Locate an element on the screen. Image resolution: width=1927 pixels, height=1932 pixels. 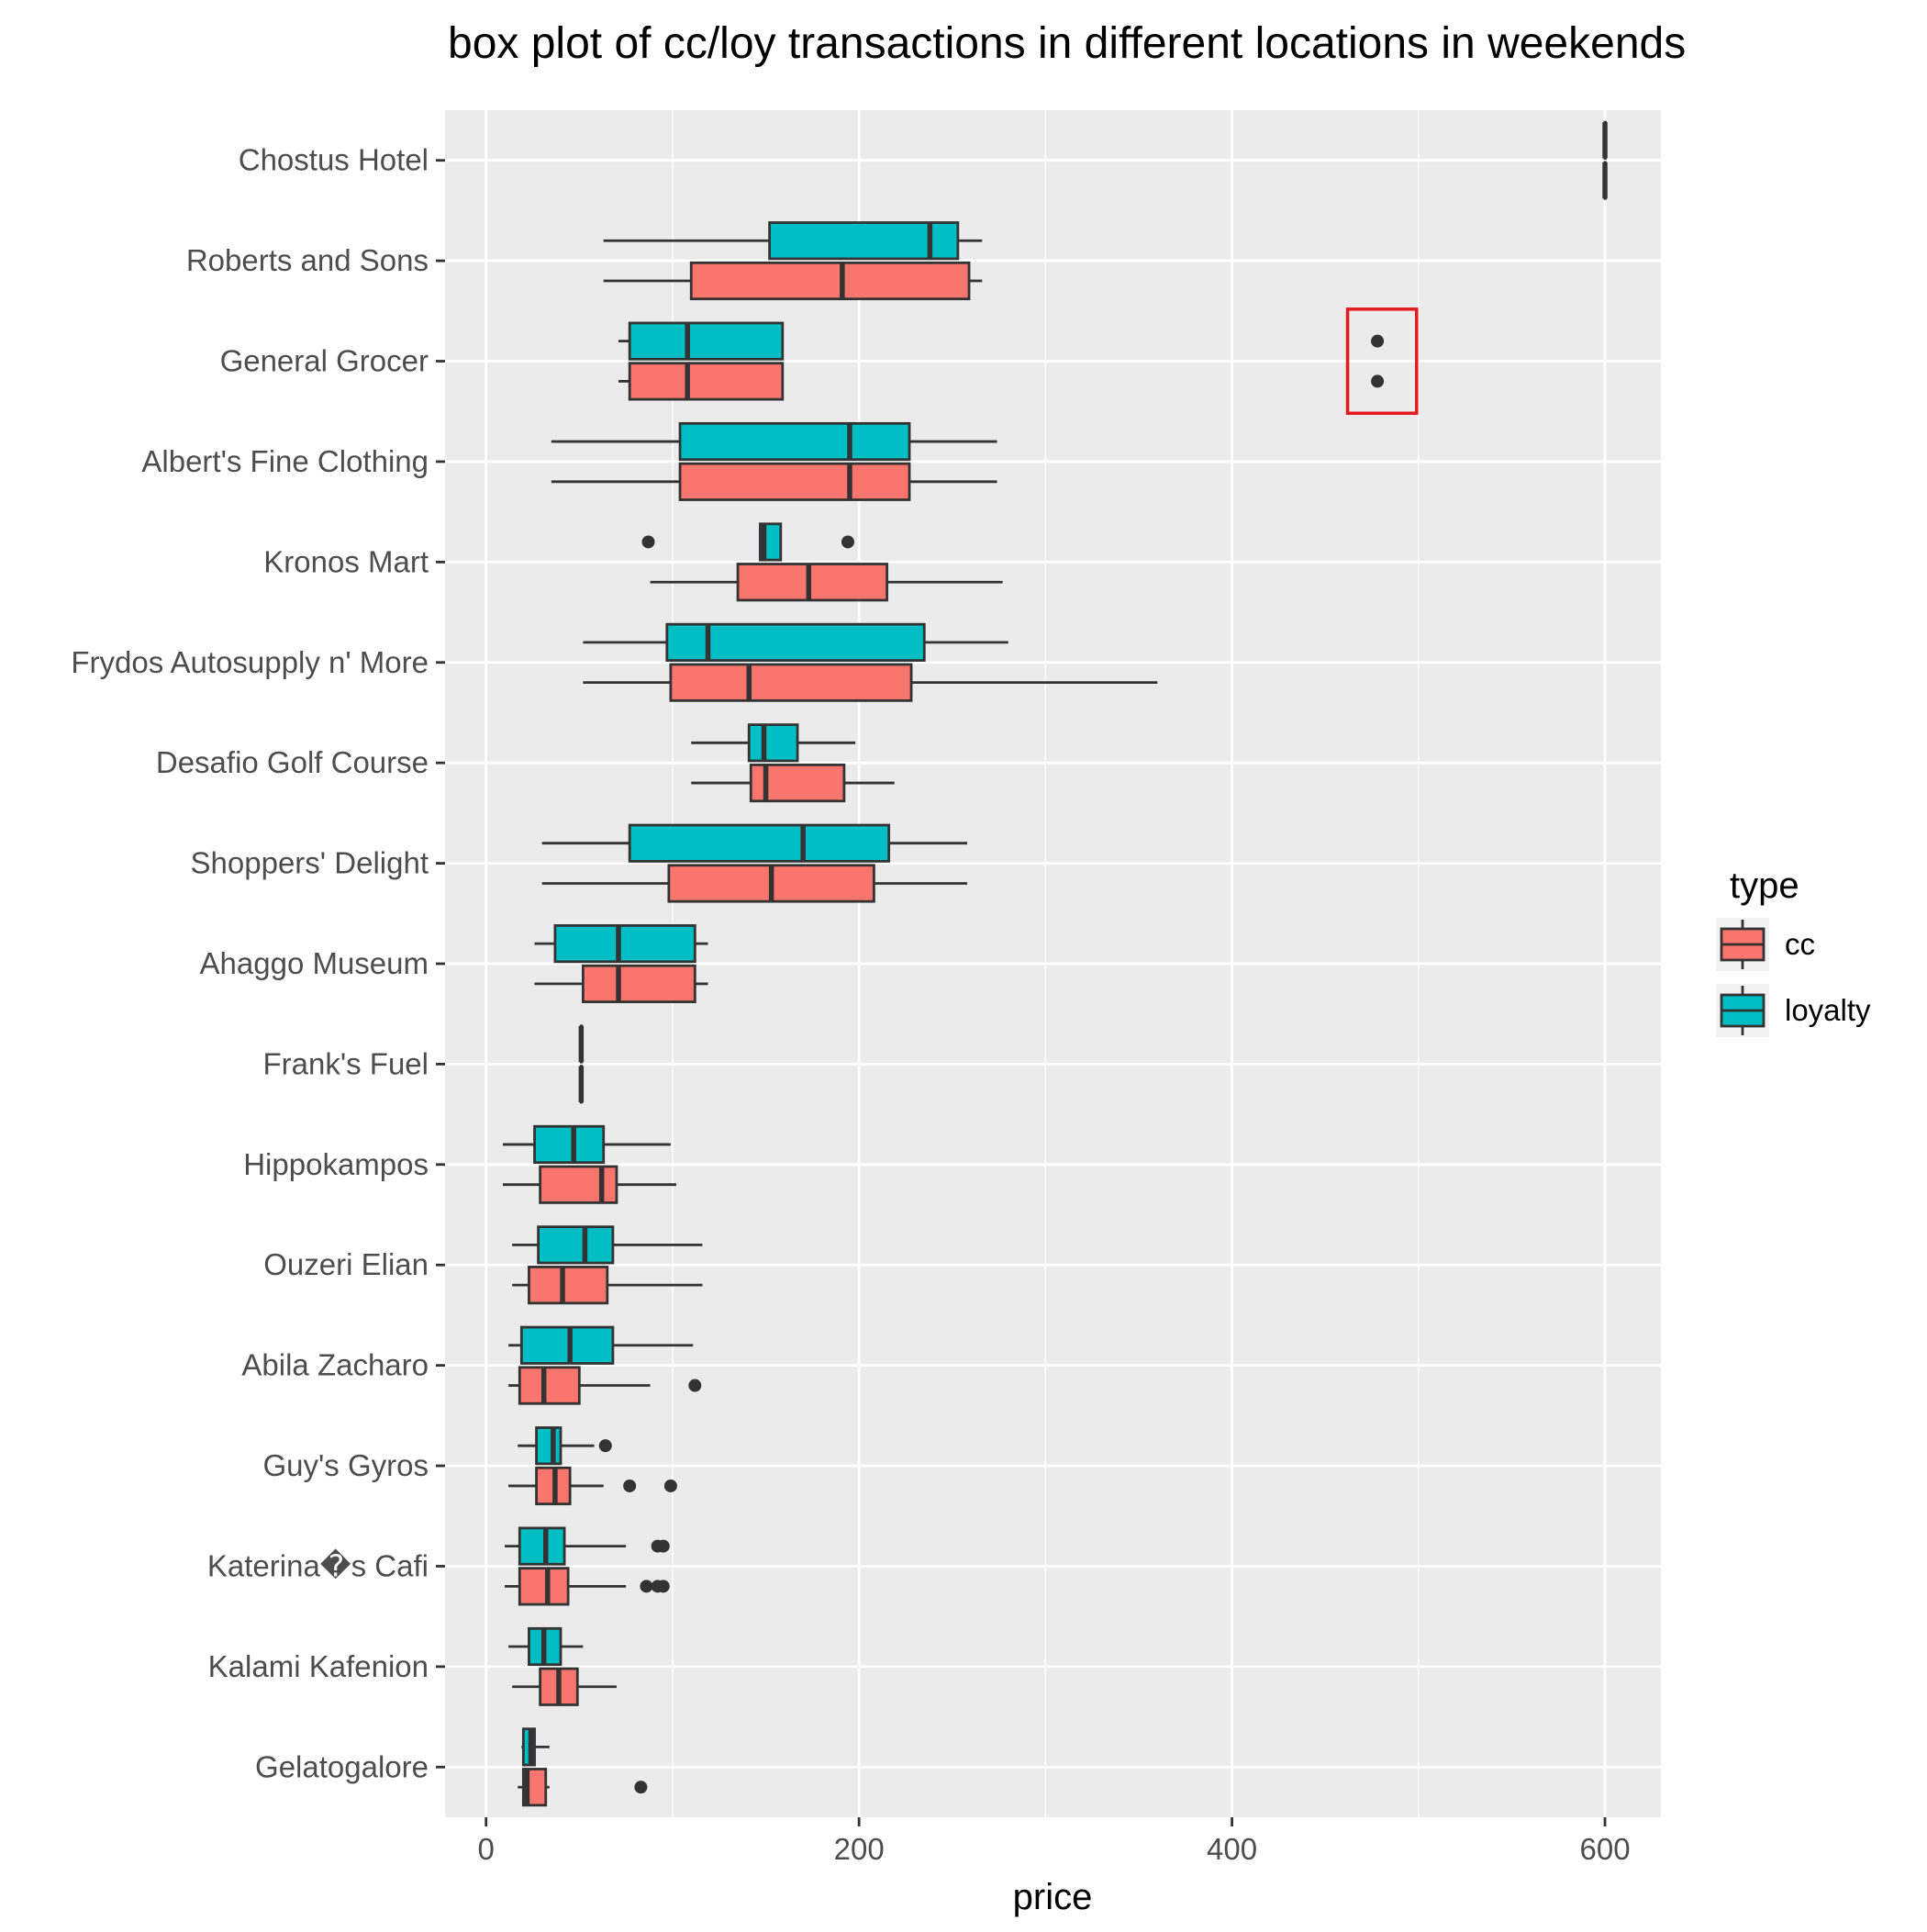
y-tick-label: Gelatogalore is located at coordinates (342, 1766).